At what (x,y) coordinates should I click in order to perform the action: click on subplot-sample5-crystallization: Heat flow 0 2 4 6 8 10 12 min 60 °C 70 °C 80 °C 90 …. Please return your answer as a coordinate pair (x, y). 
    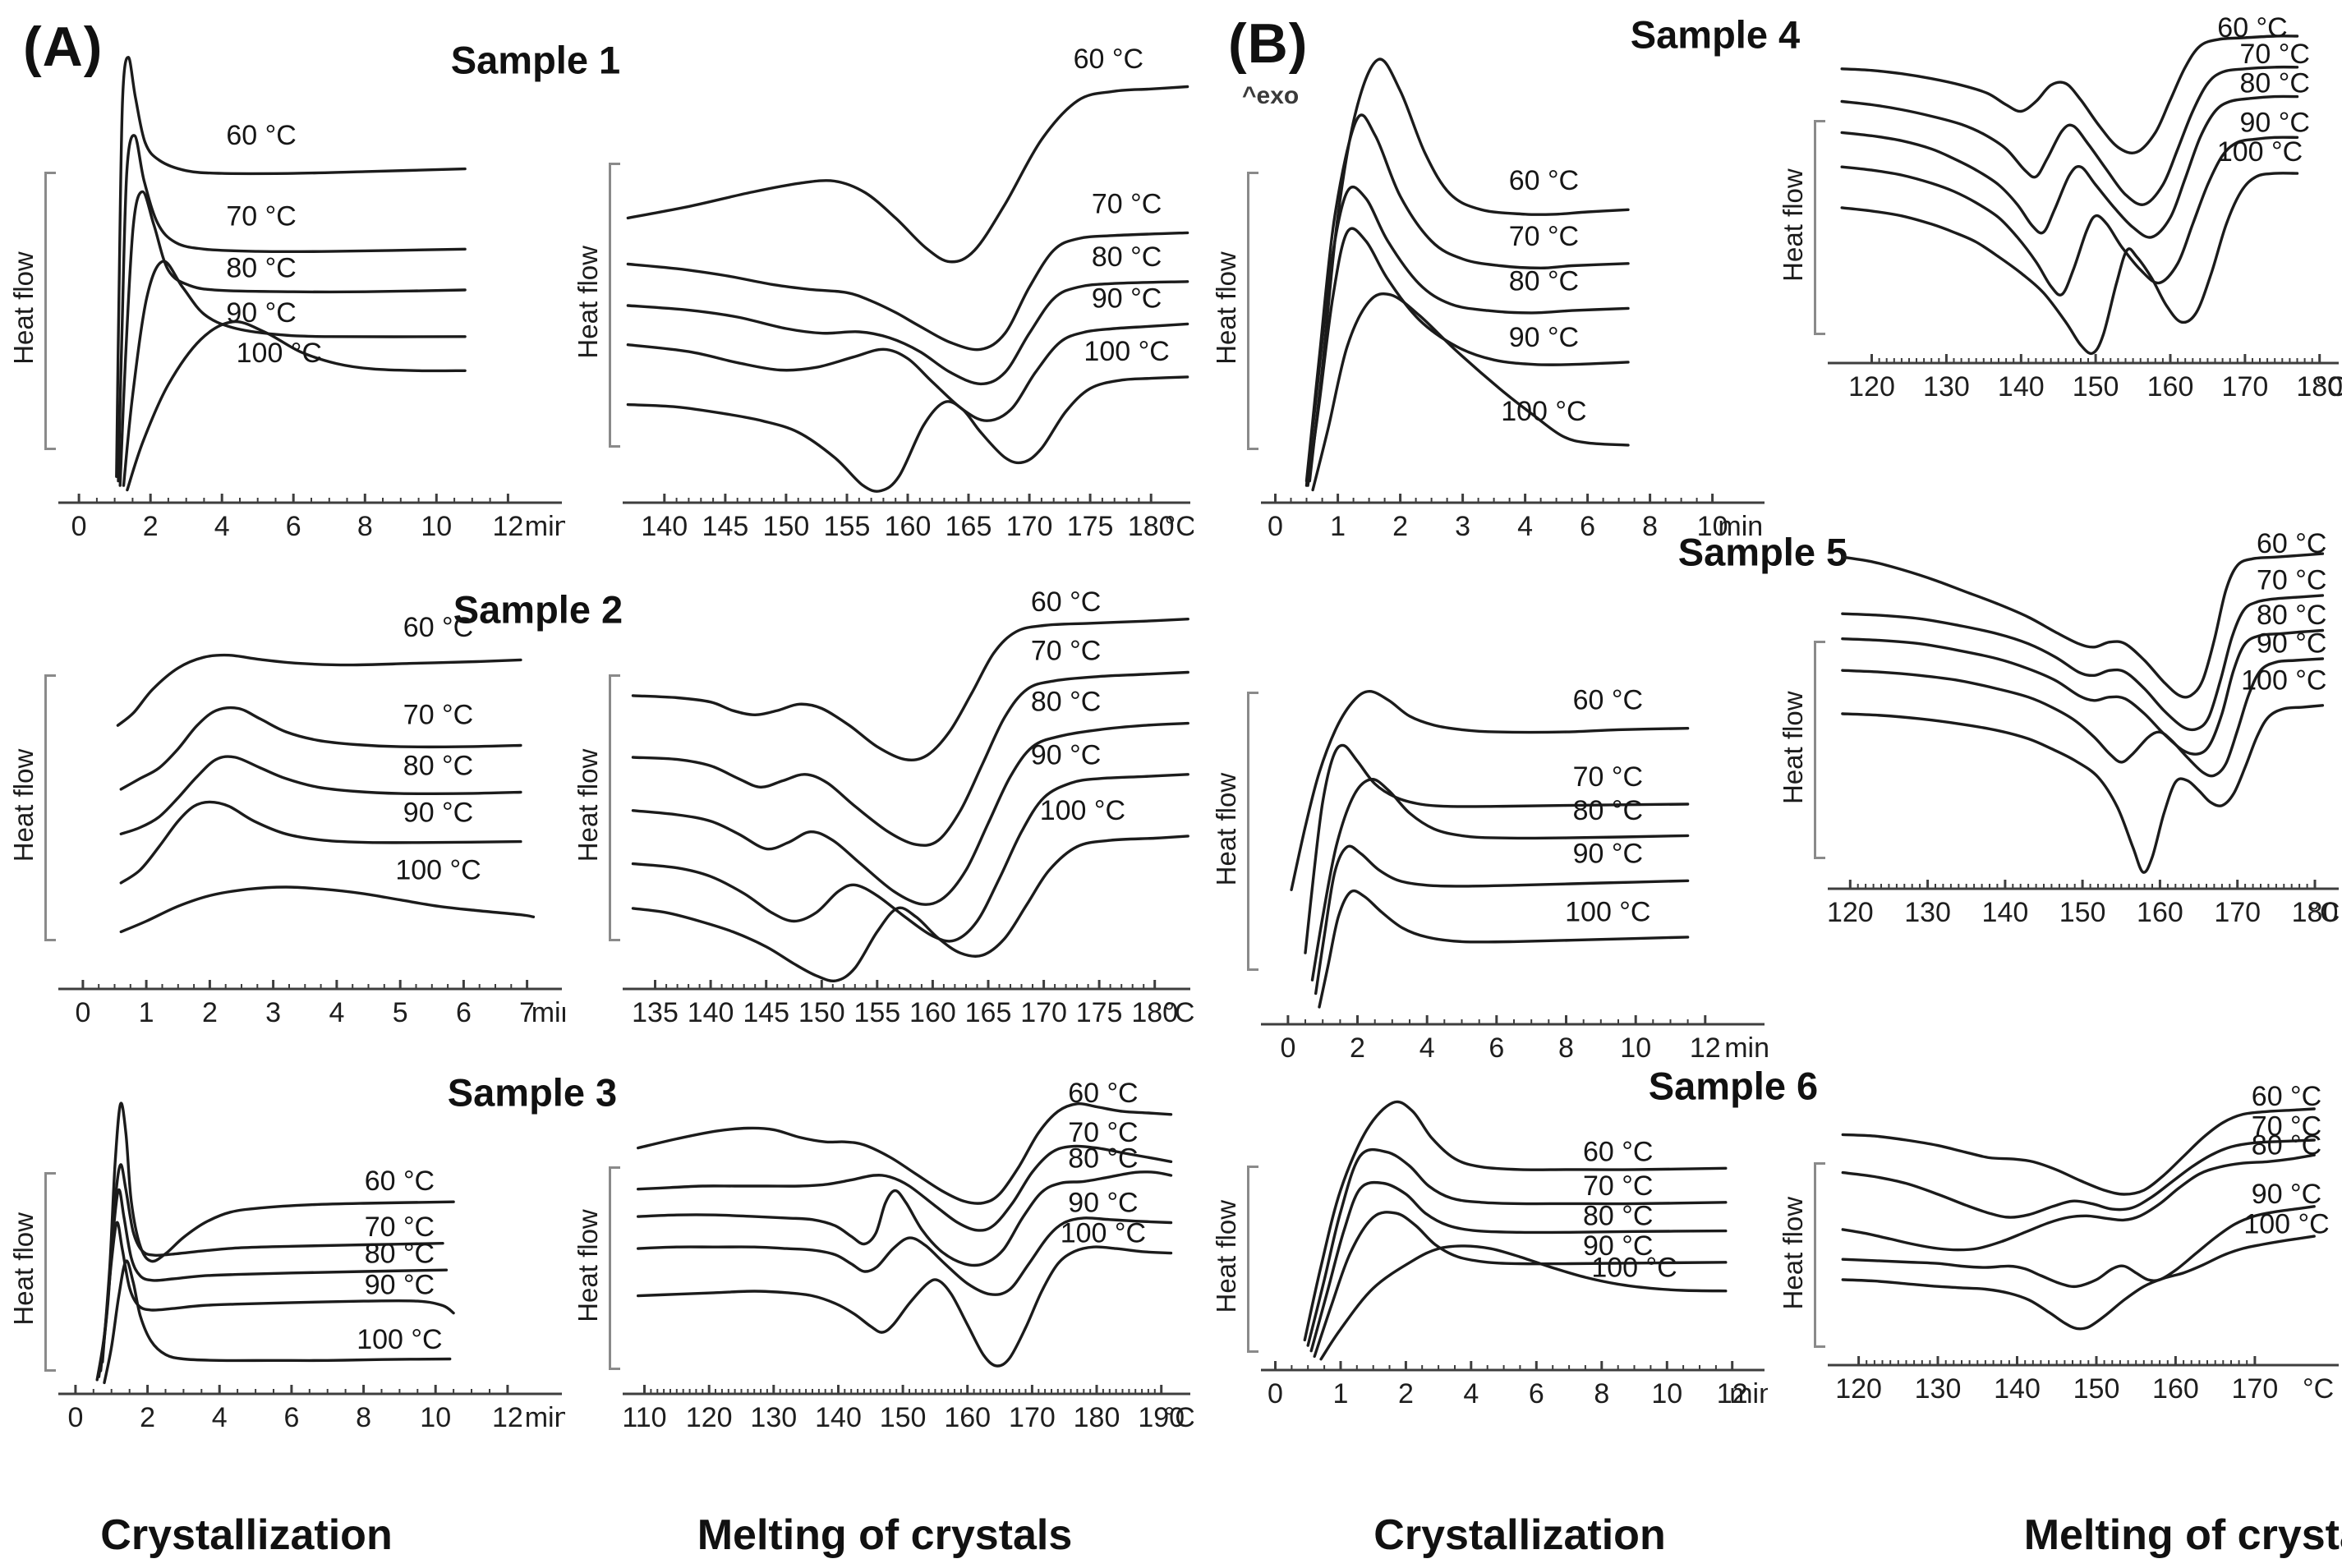
    Looking at the image, I should click on (1488, 808).